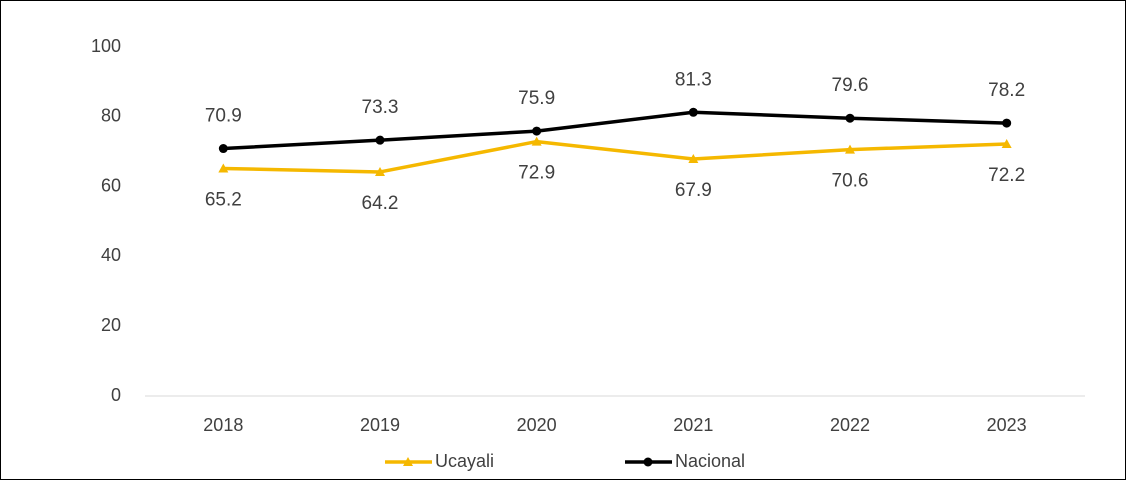 Image resolution: width=1126 pixels, height=480 pixels. What do you see at coordinates (380, 203) in the screenshot?
I see `data-label: 64.2` at bounding box center [380, 203].